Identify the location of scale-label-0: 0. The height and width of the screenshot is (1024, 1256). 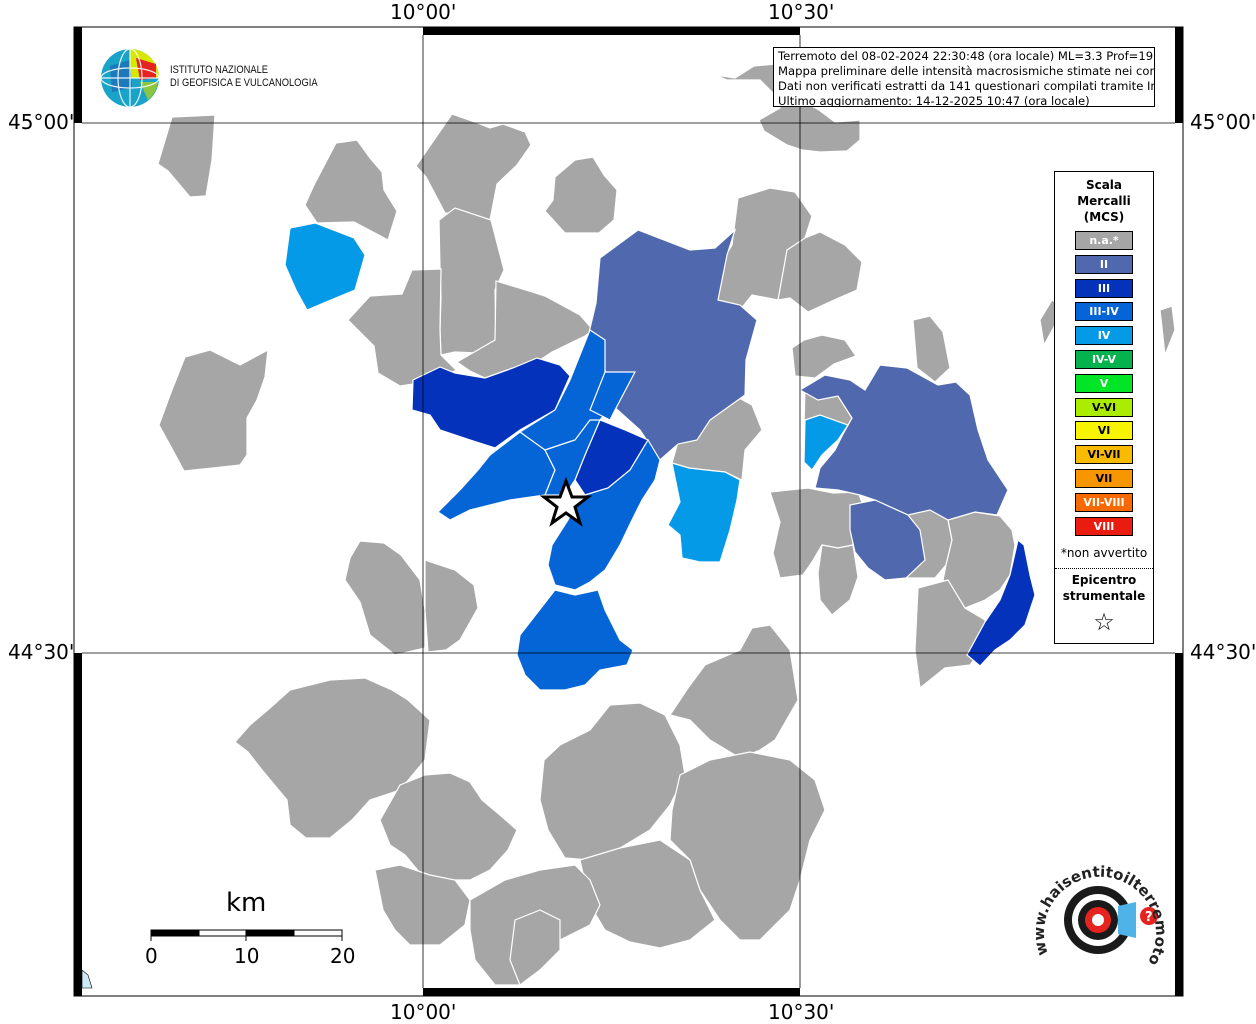
(151, 956).